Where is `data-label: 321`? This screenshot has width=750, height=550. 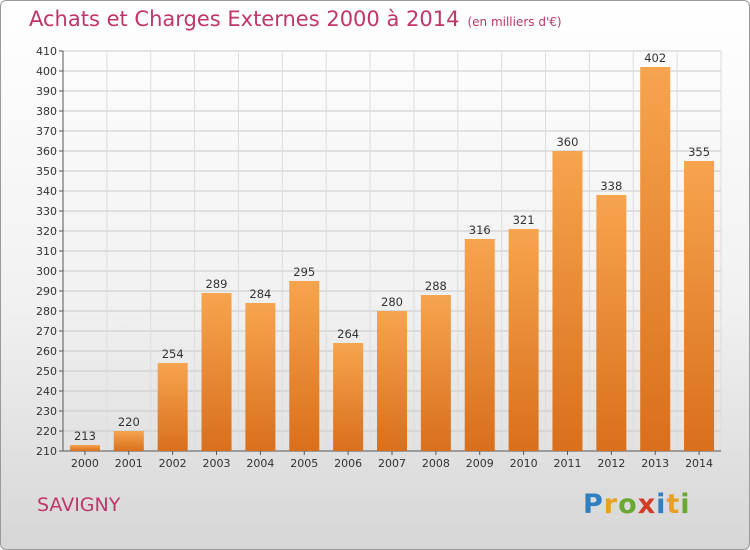
data-label: 321 is located at coordinates (524, 220).